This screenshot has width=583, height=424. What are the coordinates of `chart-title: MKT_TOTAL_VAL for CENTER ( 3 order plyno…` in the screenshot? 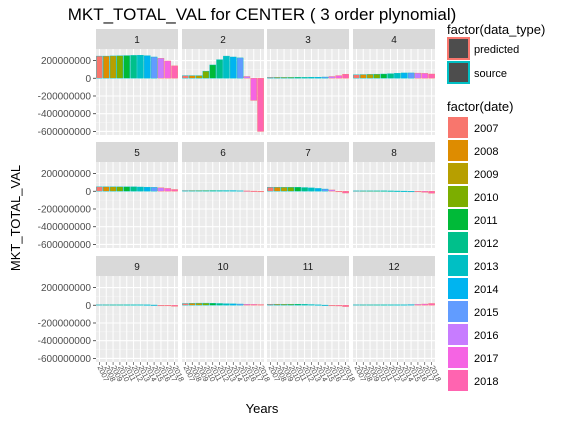 It's located at (262, 14).